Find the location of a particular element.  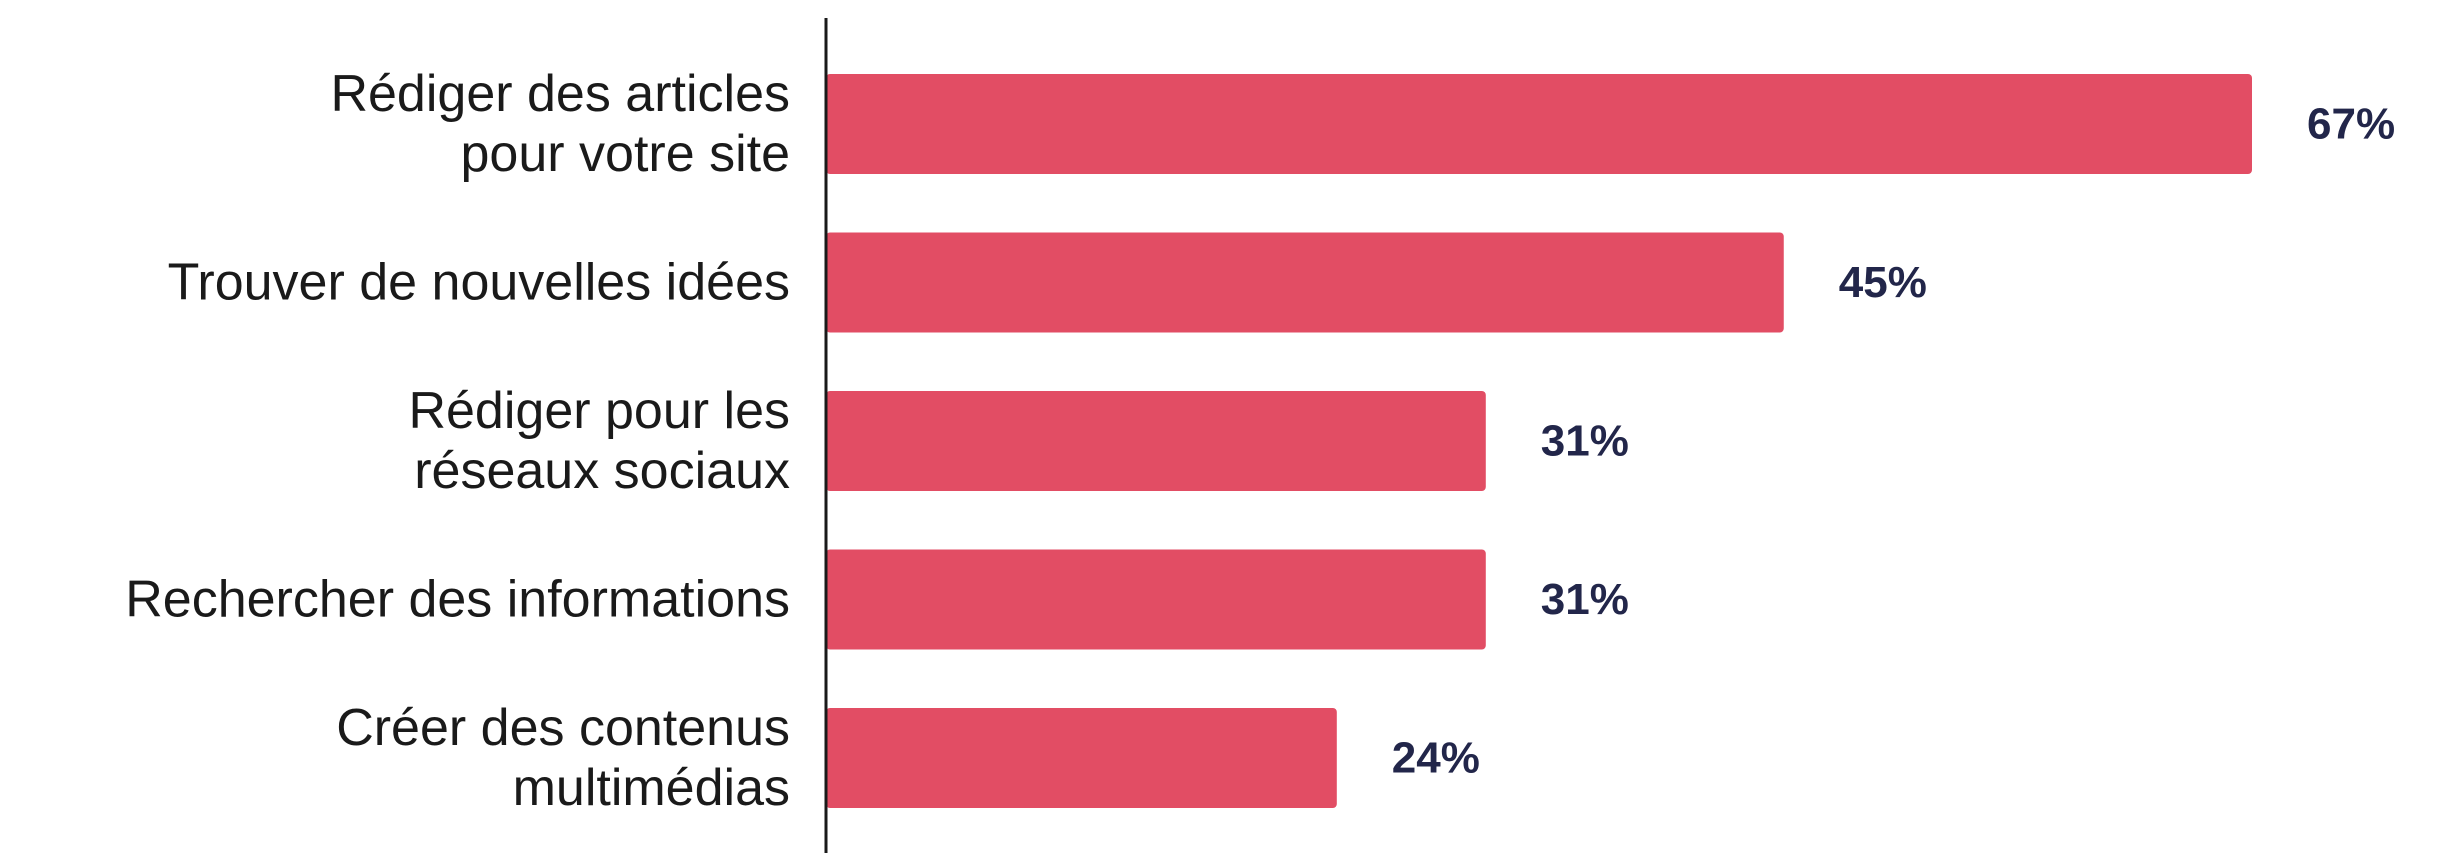

category-label-1: Rédiger des articles pour votre site is located at coordinates (560, 124).